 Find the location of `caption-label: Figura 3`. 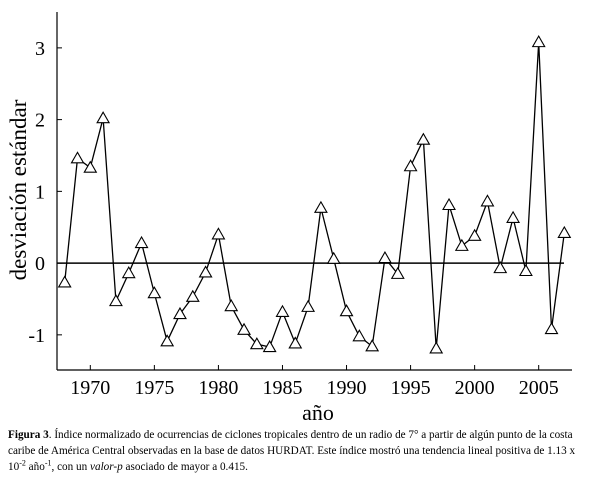

caption-label: Figura 3 is located at coordinates (28, 435).